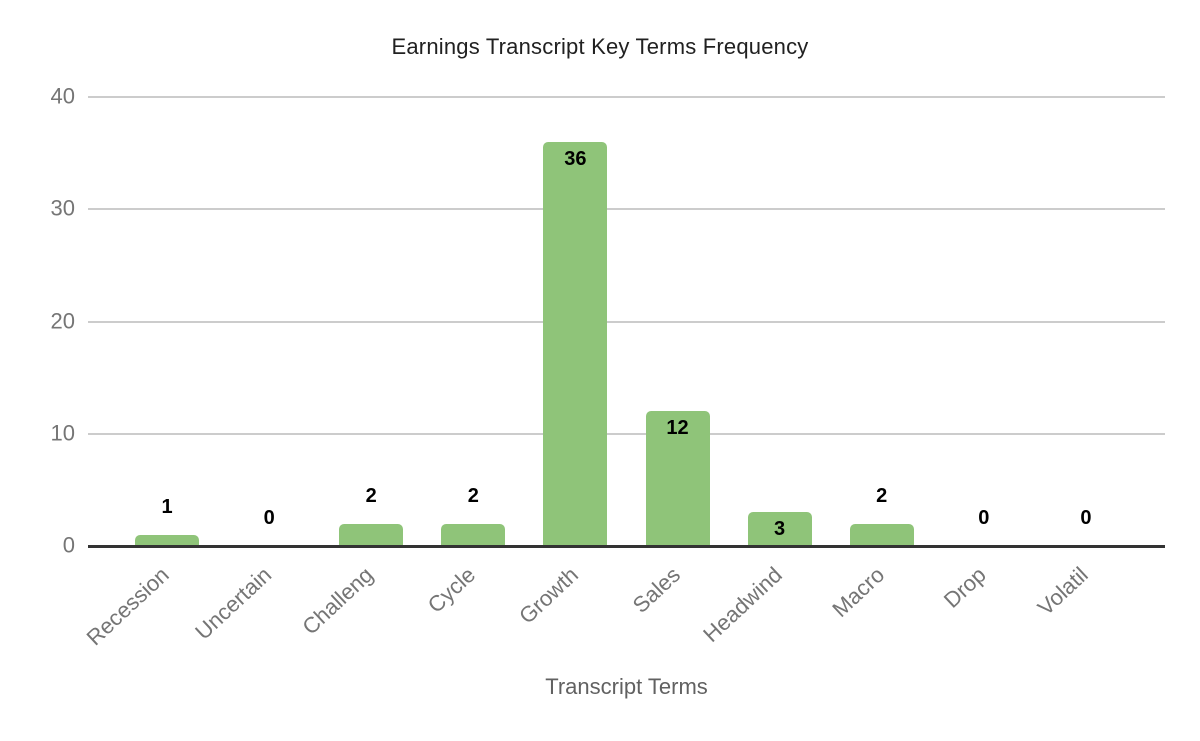 This screenshot has width=1200, height=741. I want to click on x-axis-baseline, so click(626, 546).